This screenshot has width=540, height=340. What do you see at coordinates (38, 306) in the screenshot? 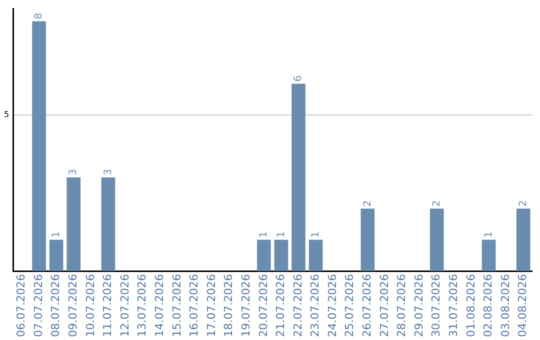
I see `x-tick-label: 07.07.2026` at bounding box center [38, 306].